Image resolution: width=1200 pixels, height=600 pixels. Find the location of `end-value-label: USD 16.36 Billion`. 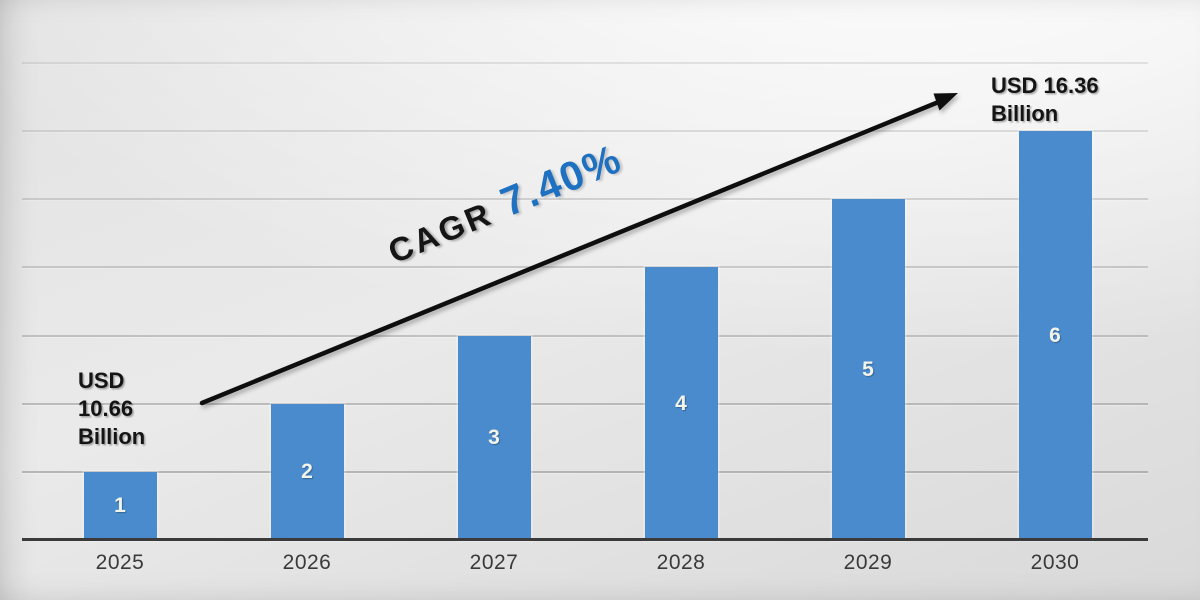

end-value-label: USD 16.36 Billion is located at coordinates (1045, 100).